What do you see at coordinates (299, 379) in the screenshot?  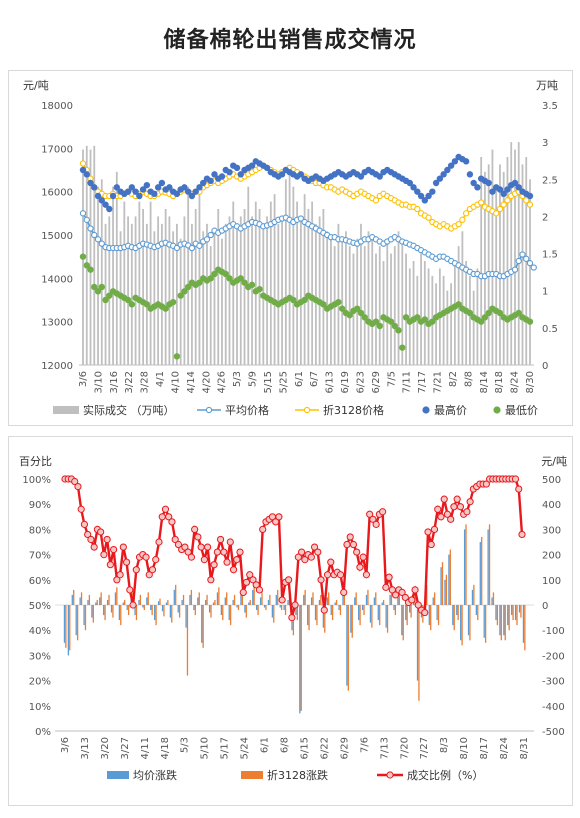 I see `x-tick: 6/1` at bounding box center [299, 379].